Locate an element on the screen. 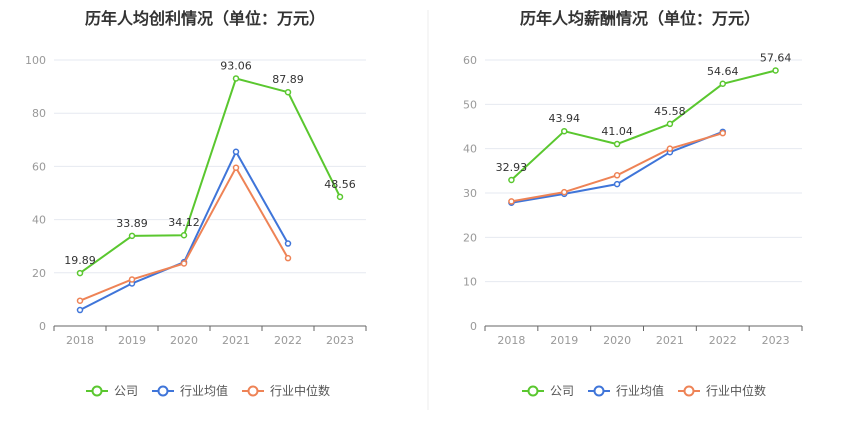 The image size is (850, 436). data-label: 33.89 is located at coordinates (132, 223).